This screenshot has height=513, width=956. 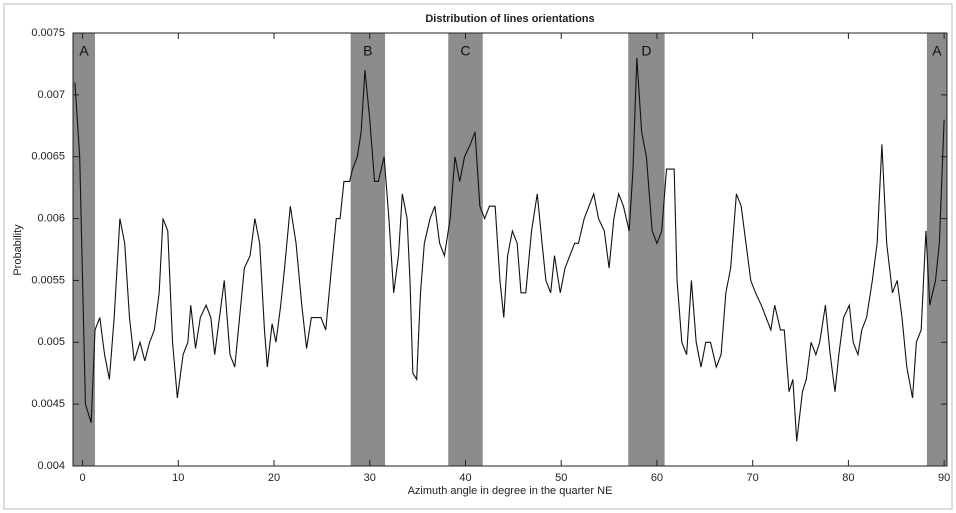 What do you see at coordinates (51, 218) in the screenshot?
I see `y-tick-label: 0.006` at bounding box center [51, 218].